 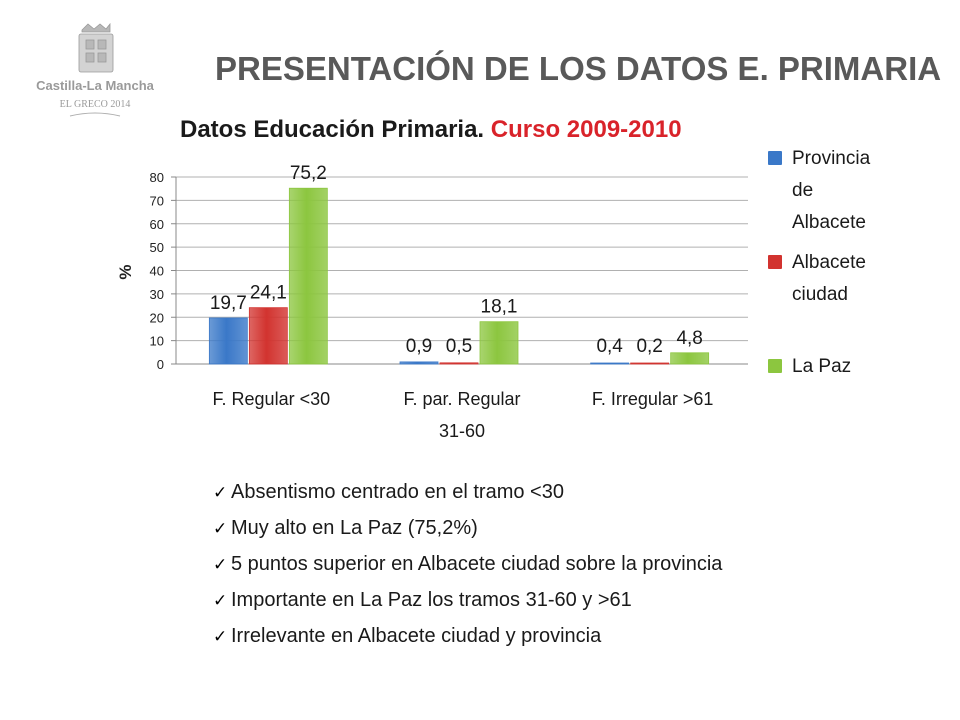 I want to click on data-label: 0,2, so click(x=649, y=346).